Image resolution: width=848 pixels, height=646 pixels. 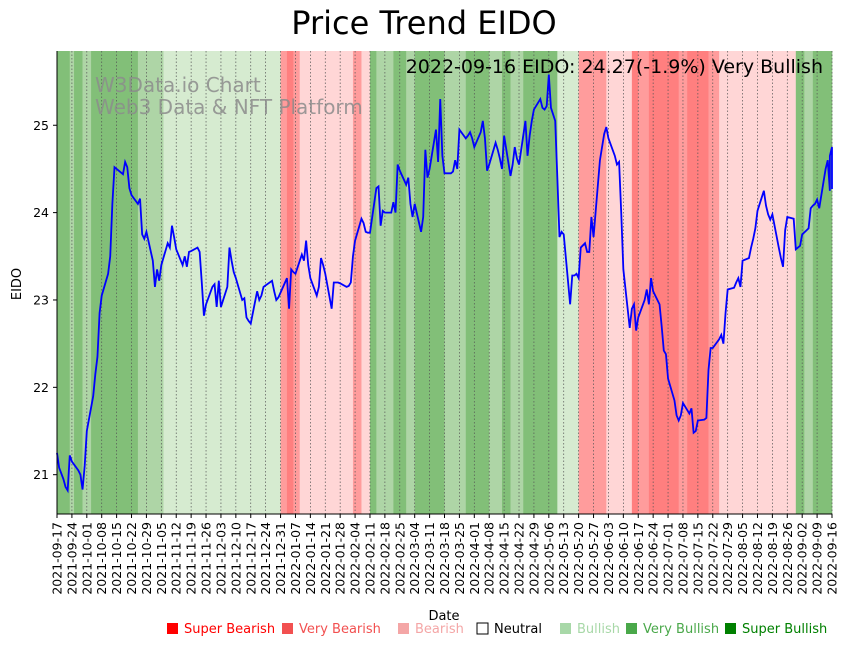 I want to click on x-tick-label-23: 2022-02-25, so click(x=399, y=558).